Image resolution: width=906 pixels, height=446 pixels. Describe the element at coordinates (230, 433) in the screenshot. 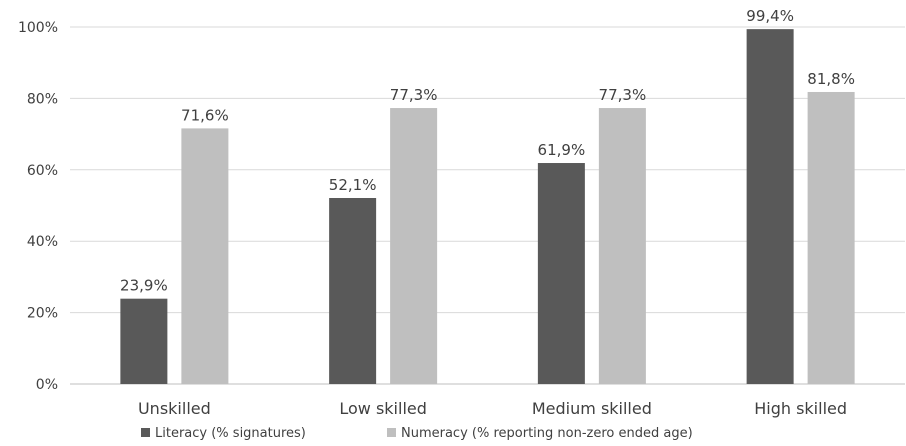

I see `legend-label: Literacy (% signatures)` at that location.